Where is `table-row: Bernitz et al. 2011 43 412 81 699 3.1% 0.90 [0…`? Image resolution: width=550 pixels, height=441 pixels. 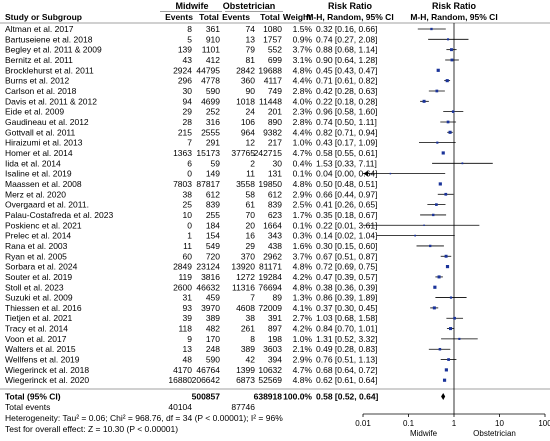 table-row: Bernitz et al. 2011 43 412 81 699 3.1% 0.90 [0… is located at coordinates (191, 60).